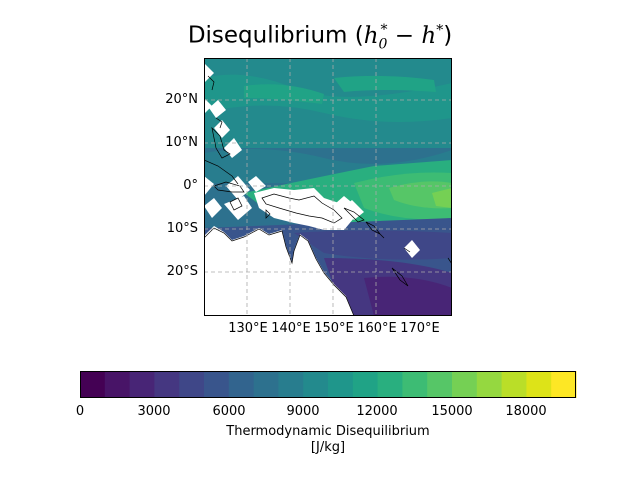 The width and height of the screenshot is (640, 480). Describe the element at coordinates (452, 411) in the screenshot. I see `colorbar-tick-15000: 15000` at that location.